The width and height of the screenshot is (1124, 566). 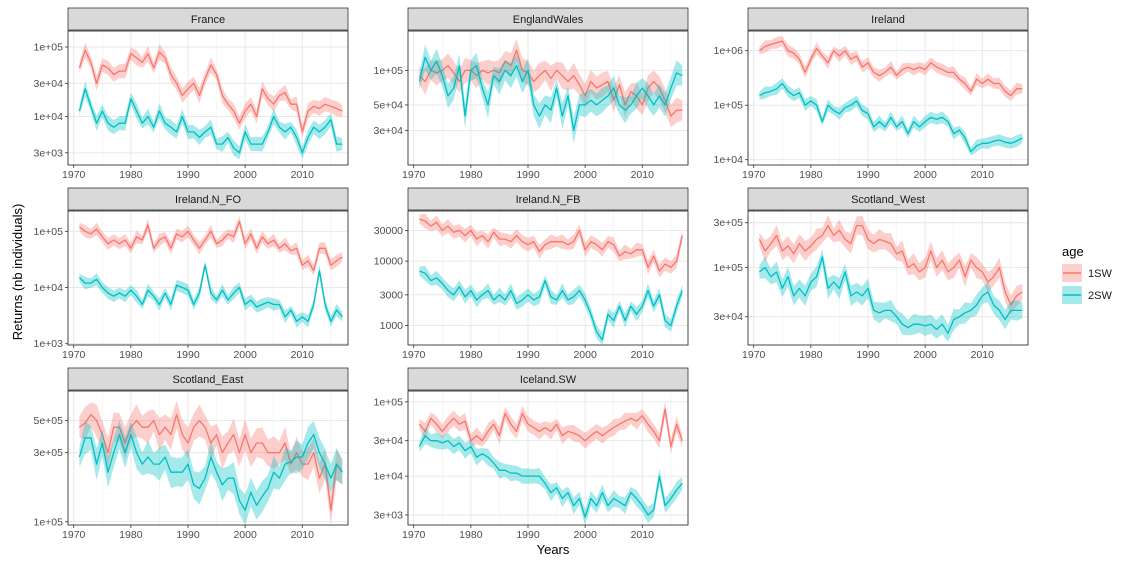 I want to click on facet-strip-label: Ireland.N_FB, so click(x=548, y=200).